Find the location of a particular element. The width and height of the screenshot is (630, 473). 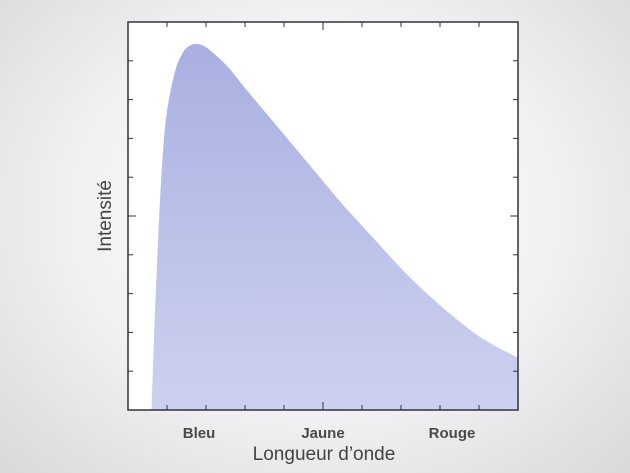

y-axis-title: Intensité is located at coordinates (105, 216).